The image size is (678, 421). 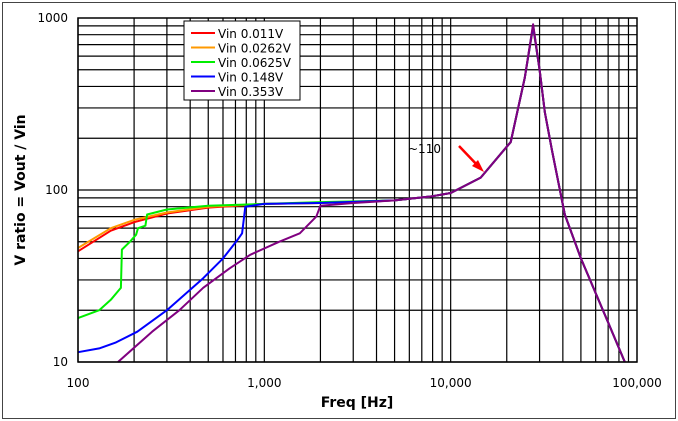 I want to click on legend-label: Vin 0.353V, so click(x=251, y=92).